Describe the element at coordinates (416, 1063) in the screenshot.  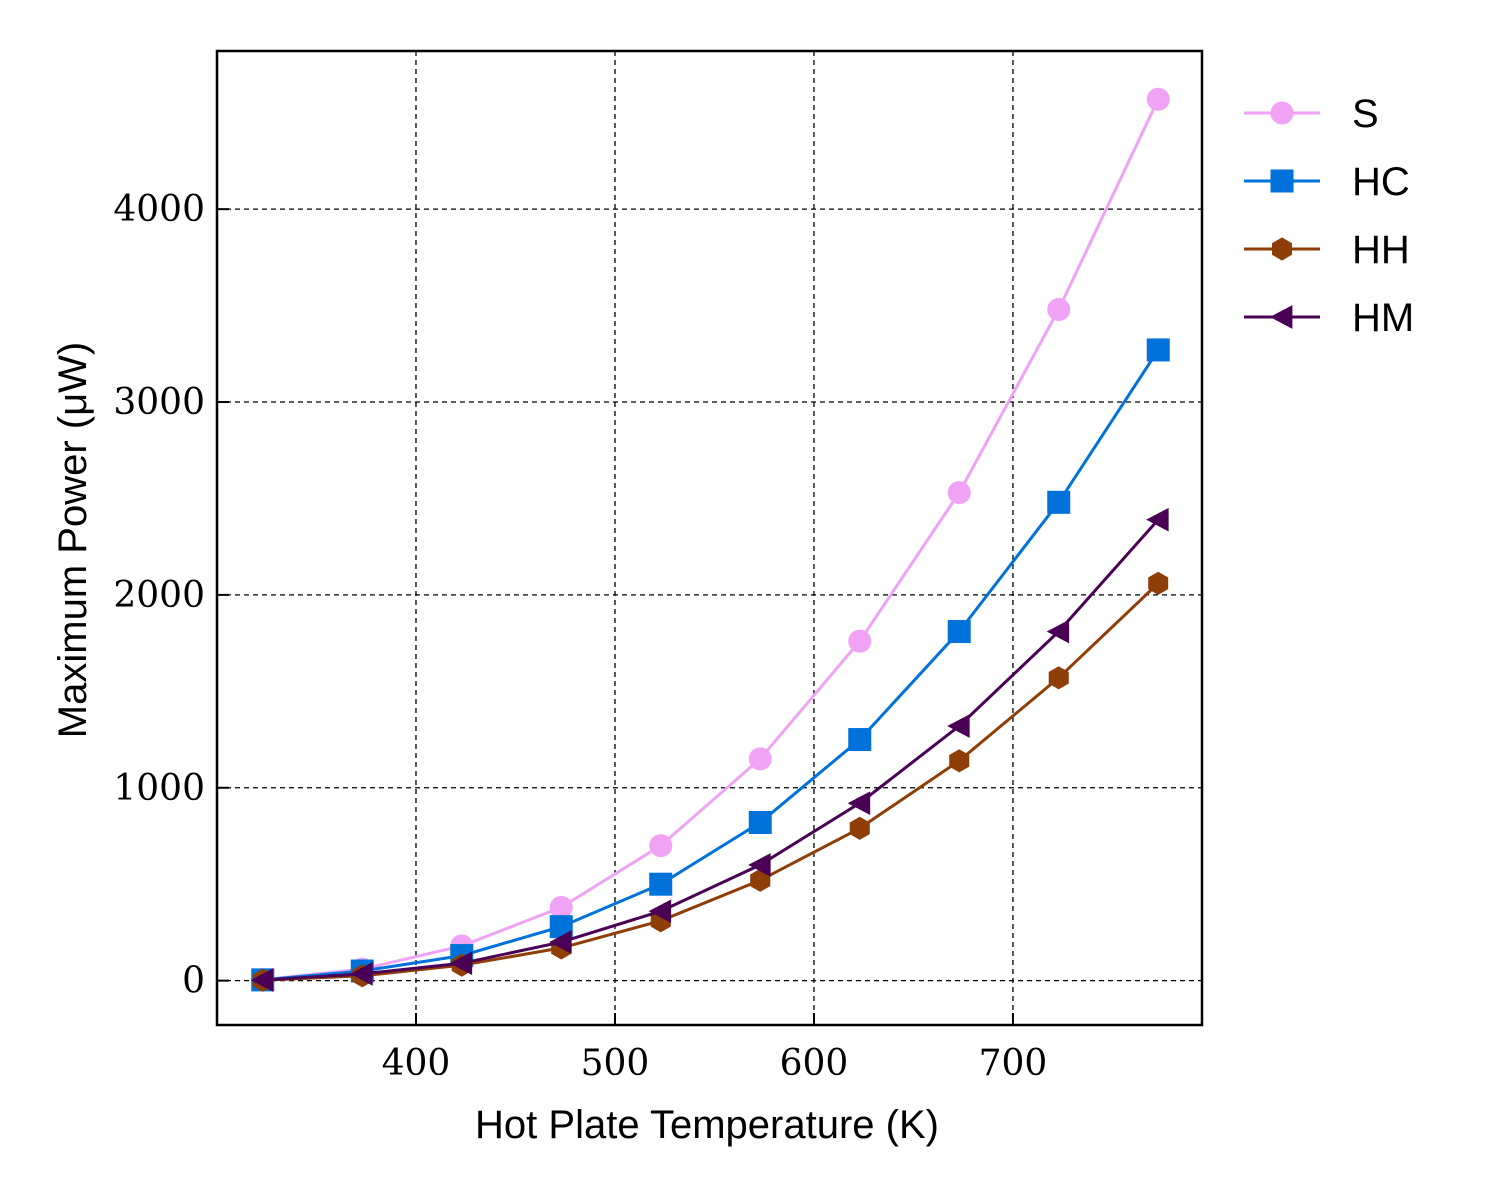
I see `x-tick-label: 400` at that location.